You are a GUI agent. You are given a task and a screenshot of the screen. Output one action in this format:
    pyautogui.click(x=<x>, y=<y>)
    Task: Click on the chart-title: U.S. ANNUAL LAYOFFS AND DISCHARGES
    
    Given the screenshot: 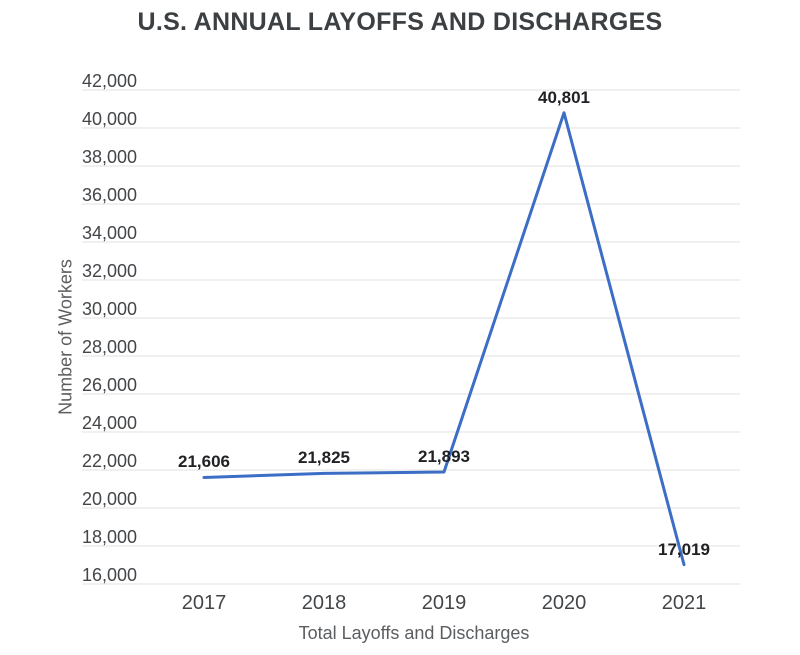 What is the action you would take?
    pyautogui.click(x=400, y=22)
    